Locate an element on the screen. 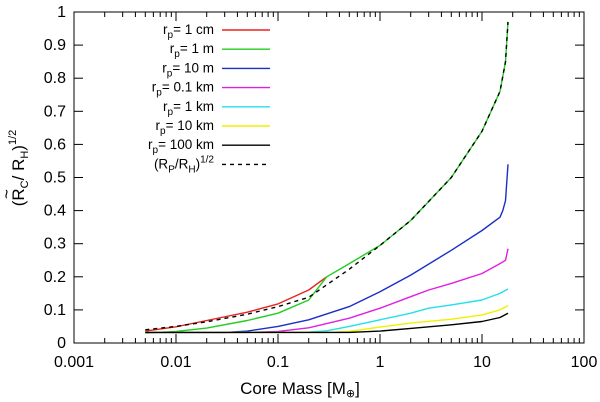 The image size is (600, 402). earth-symbol: ⊕ is located at coordinates (350, 393).